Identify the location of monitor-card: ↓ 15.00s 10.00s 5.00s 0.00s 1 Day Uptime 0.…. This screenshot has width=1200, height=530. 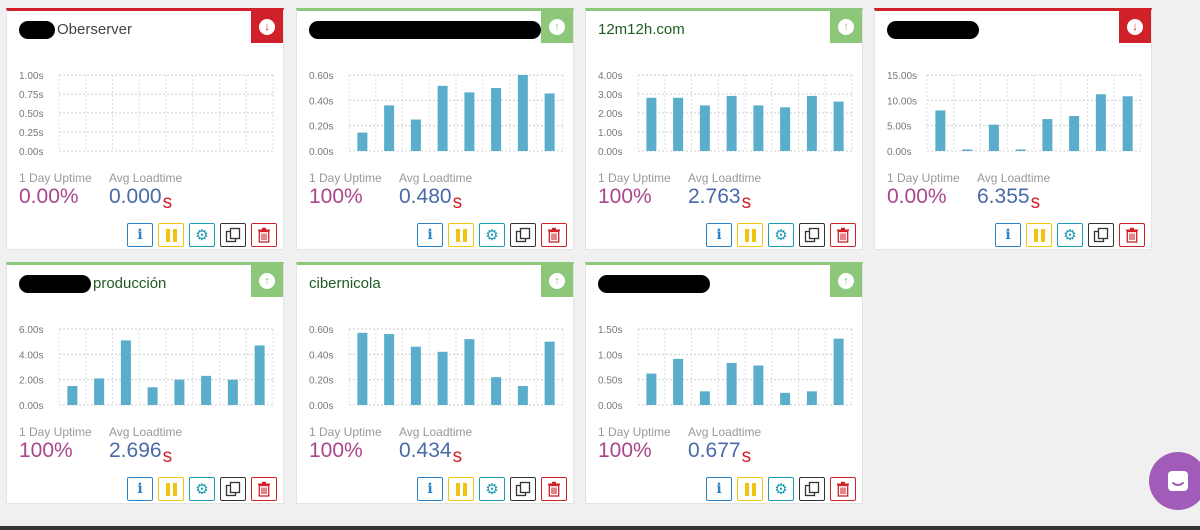
(1013, 129).